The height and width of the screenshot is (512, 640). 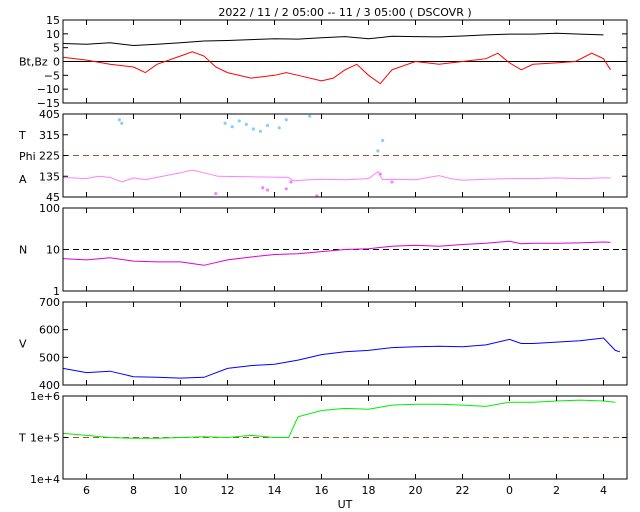 What do you see at coordinates (56, 291) in the screenshot?
I see `y-tick-label: 1` at bounding box center [56, 291].